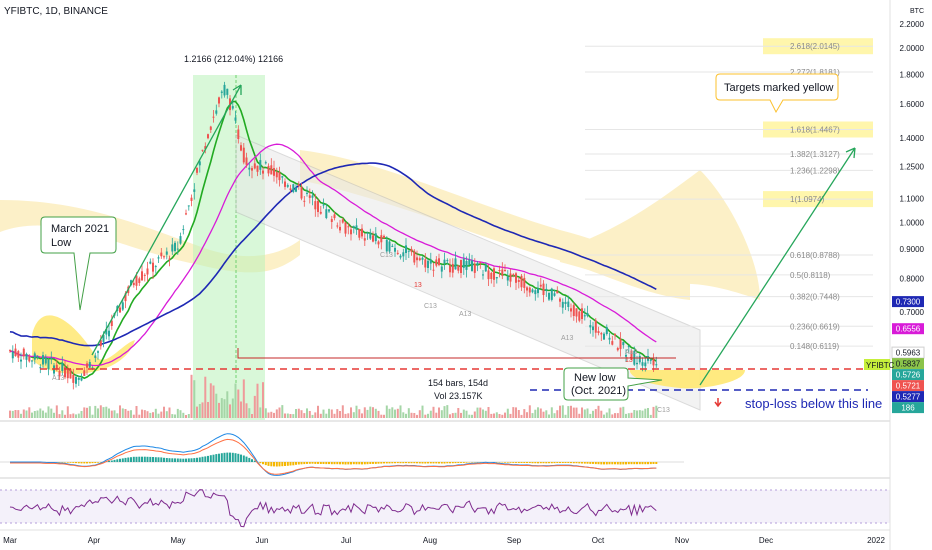 This screenshot has height=550, width=932. What do you see at coordinates (912, 312) in the screenshot?
I see `y-tick-label: 0.7000` at bounding box center [912, 312].